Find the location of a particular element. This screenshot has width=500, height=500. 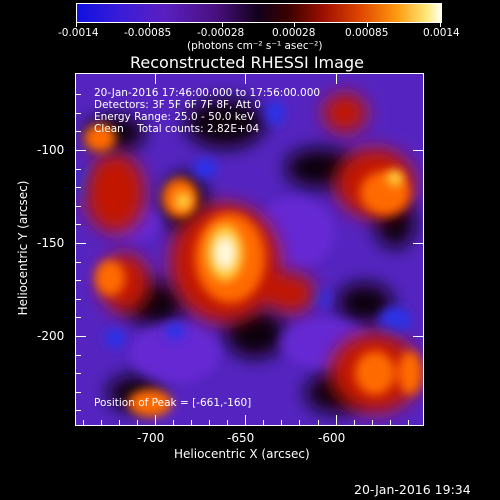

info-line-energy-range: Energy Range: 25.0 - 50.0 keV is located at coordinates (174, 117).